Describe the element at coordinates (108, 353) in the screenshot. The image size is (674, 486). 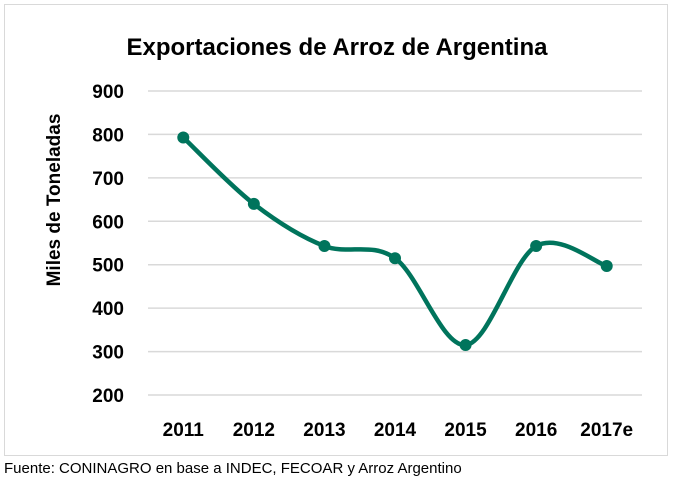
I see `y-tick-label: 300` at that location.